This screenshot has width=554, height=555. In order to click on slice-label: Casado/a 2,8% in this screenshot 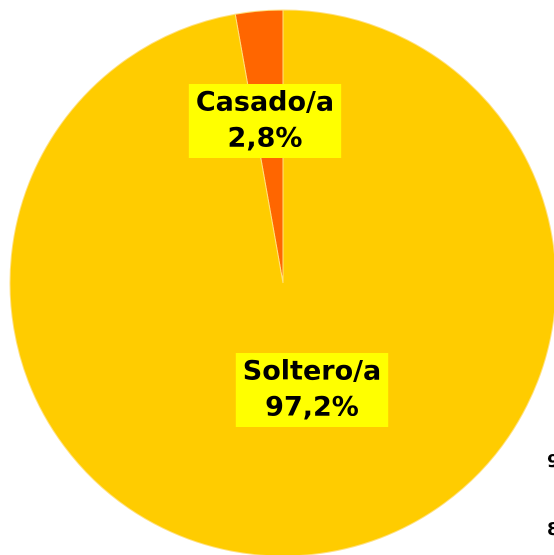, I will do `click(265, 121)`.